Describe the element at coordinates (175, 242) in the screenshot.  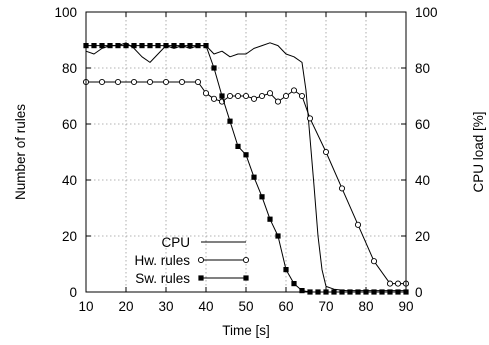
I see `legend-label-cpu: CPU` at that location.